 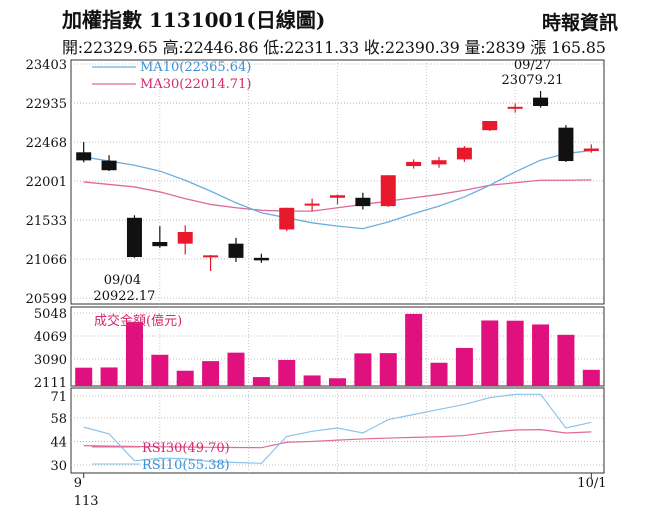 I want to click on x-tick-year: 113, so click(x=86, y=501).